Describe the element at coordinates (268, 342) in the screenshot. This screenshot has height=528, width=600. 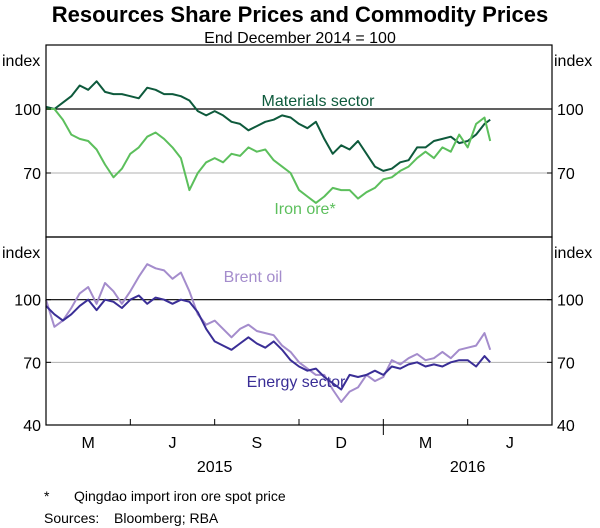
I see `line-energy-sector` at that location.